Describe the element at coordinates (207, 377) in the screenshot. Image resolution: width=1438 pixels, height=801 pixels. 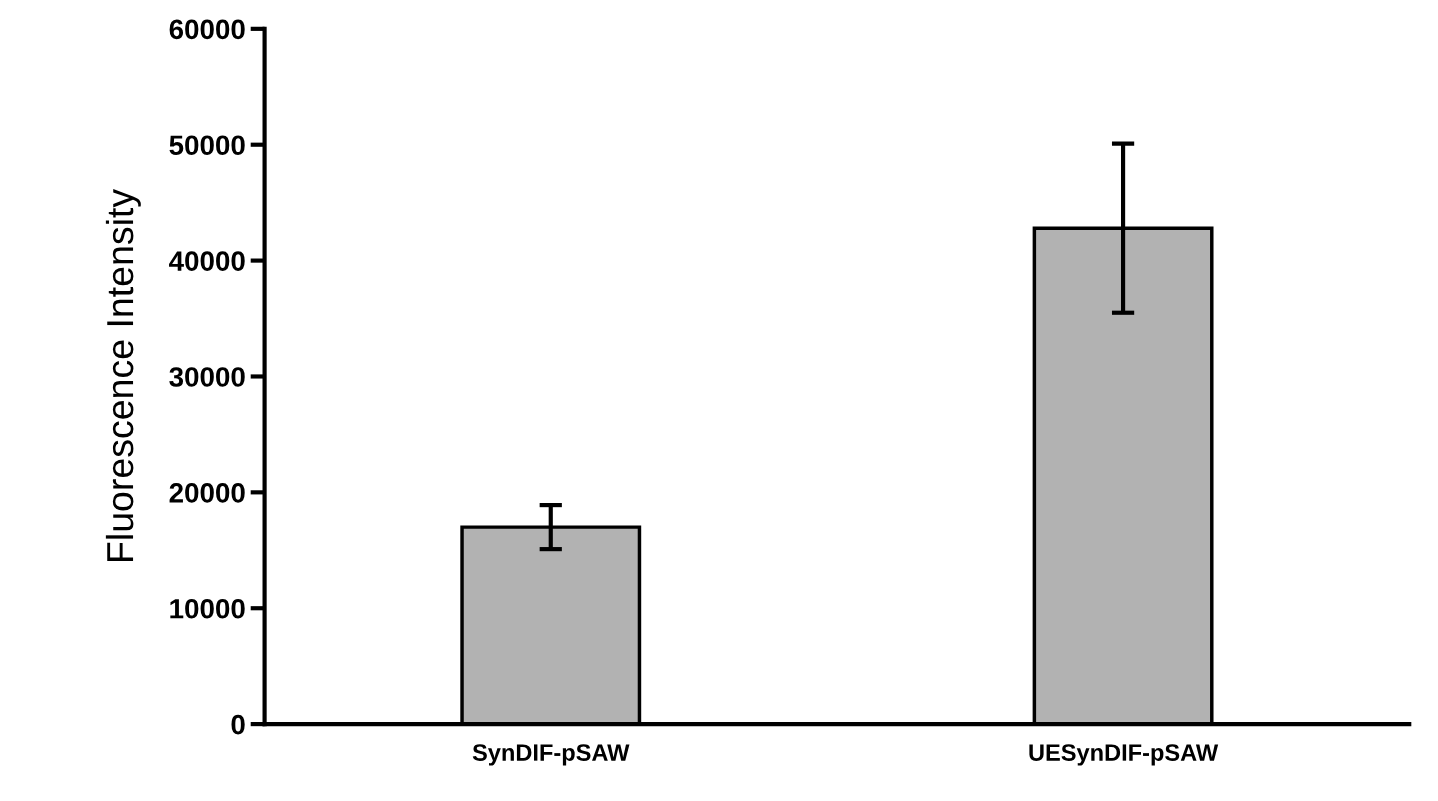
I see `y-tick-label: 30000` at that location.